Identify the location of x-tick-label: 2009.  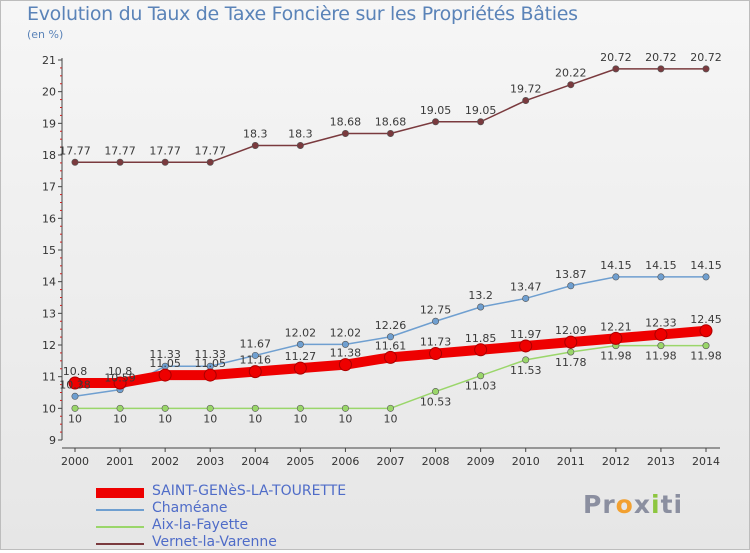
(481, 461).